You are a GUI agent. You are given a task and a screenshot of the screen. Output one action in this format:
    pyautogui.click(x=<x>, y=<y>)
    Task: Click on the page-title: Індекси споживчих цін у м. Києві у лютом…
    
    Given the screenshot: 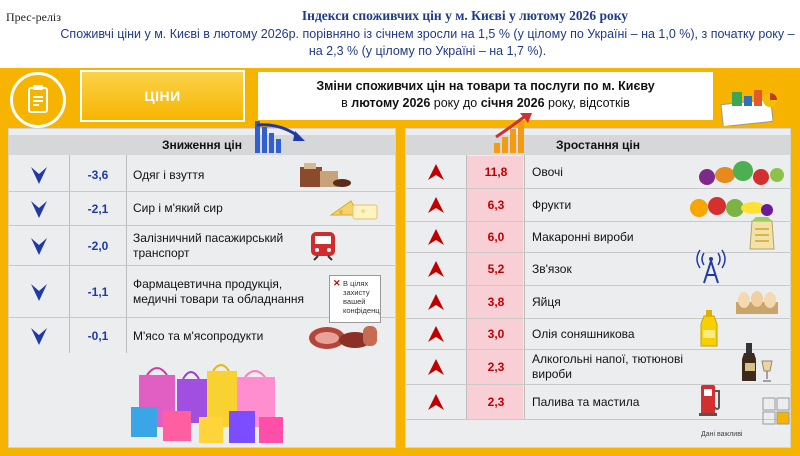 What is the action you would take?
    pyautogui.click(x=465, y=15)
    